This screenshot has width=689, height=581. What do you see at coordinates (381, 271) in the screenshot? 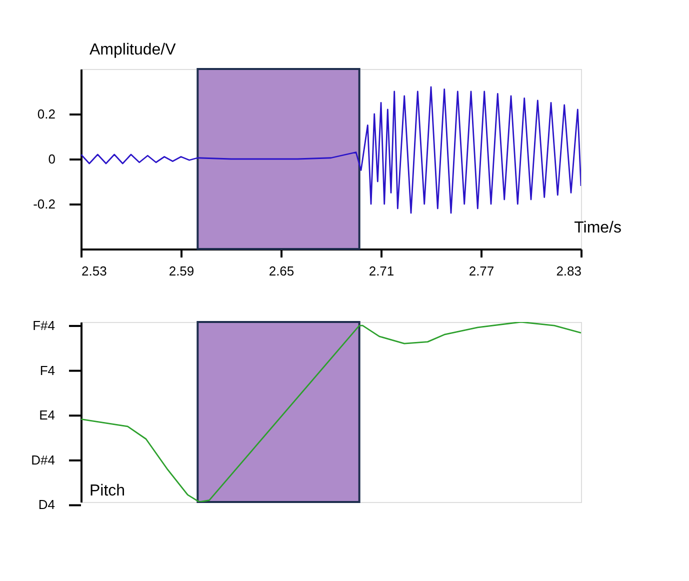
I see `x-tick-label: 2.71` at bounding box center [381, 271].